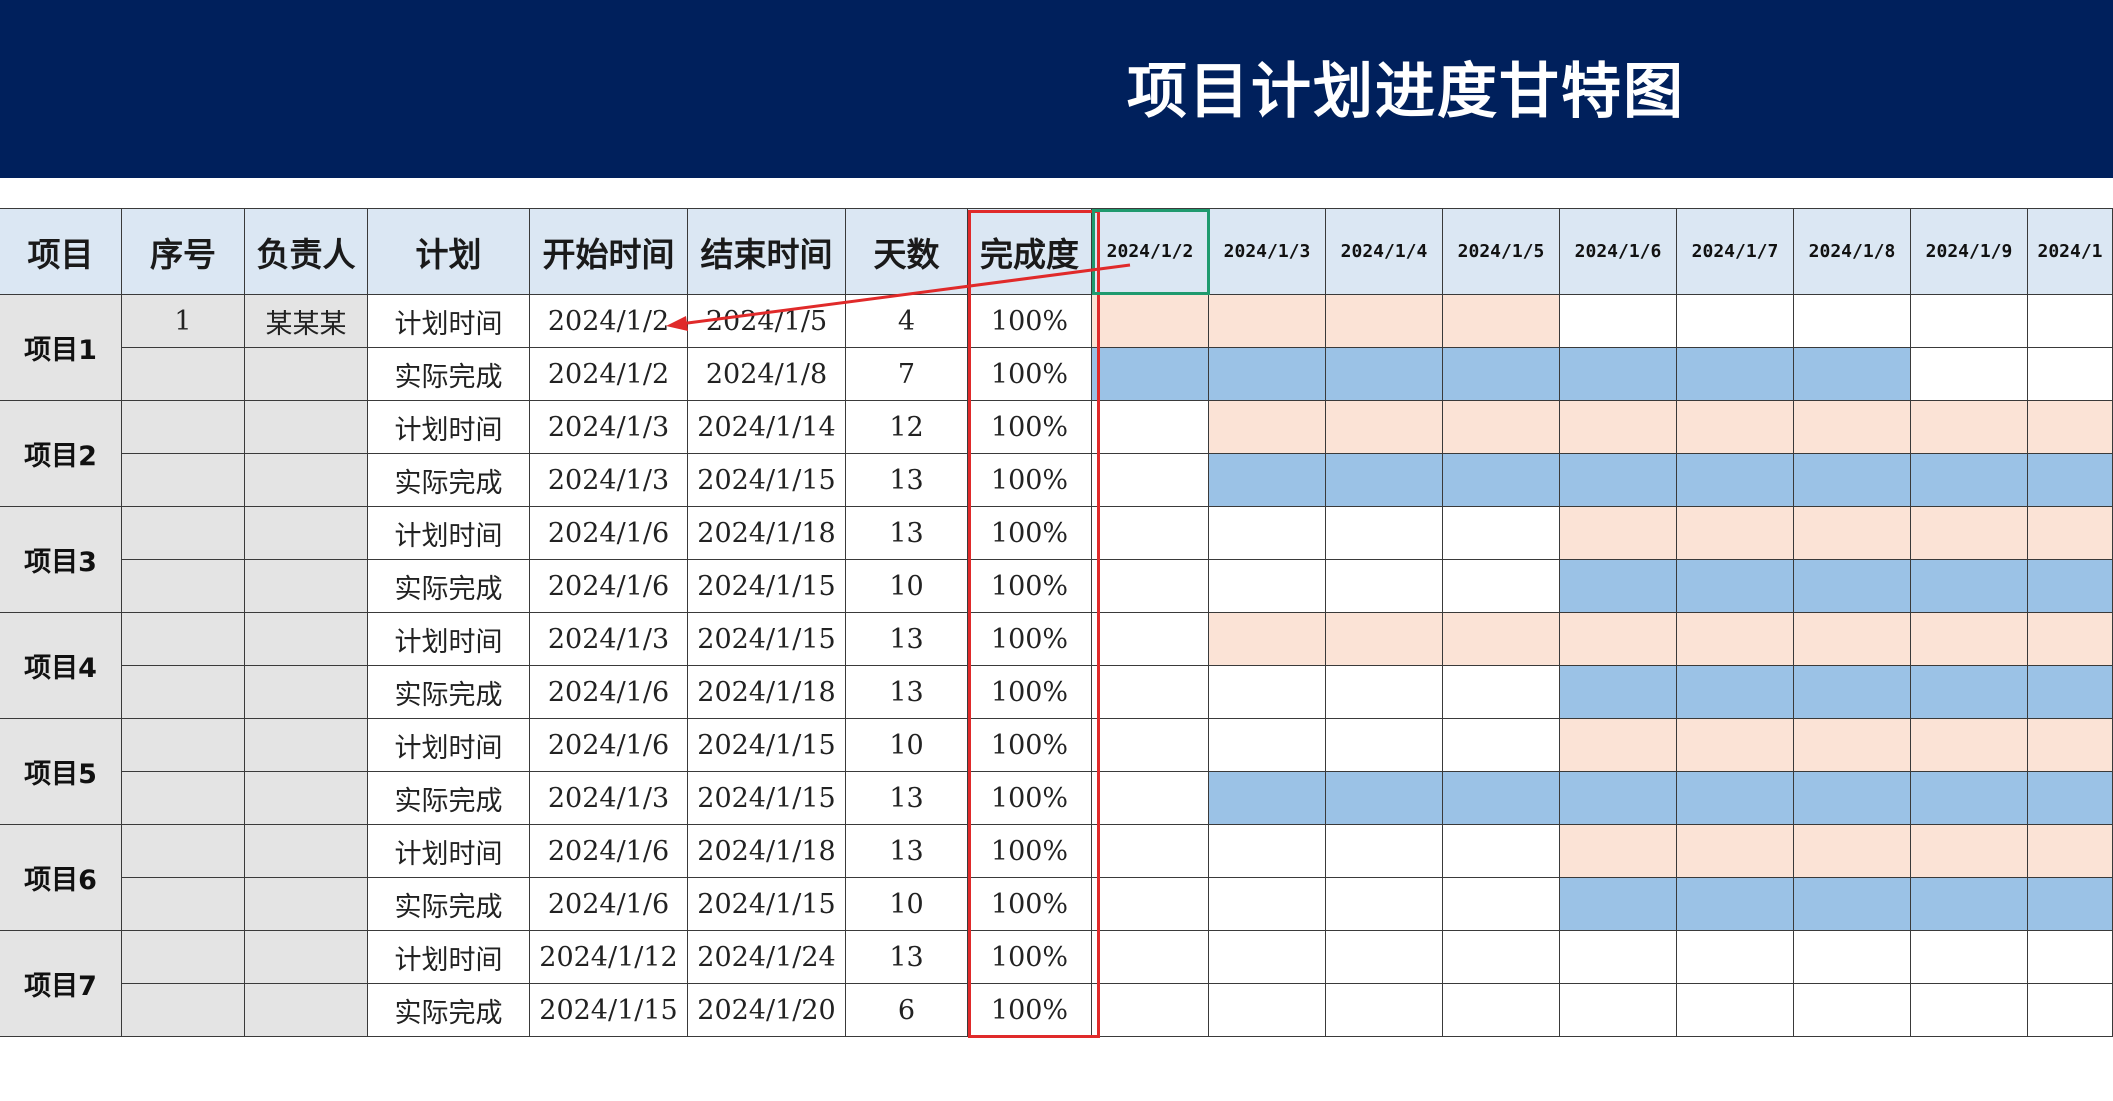 The width and height of the screenshot is (2113, 1101). I want to click on project-name-cell: 项目6, so click(61, 878).